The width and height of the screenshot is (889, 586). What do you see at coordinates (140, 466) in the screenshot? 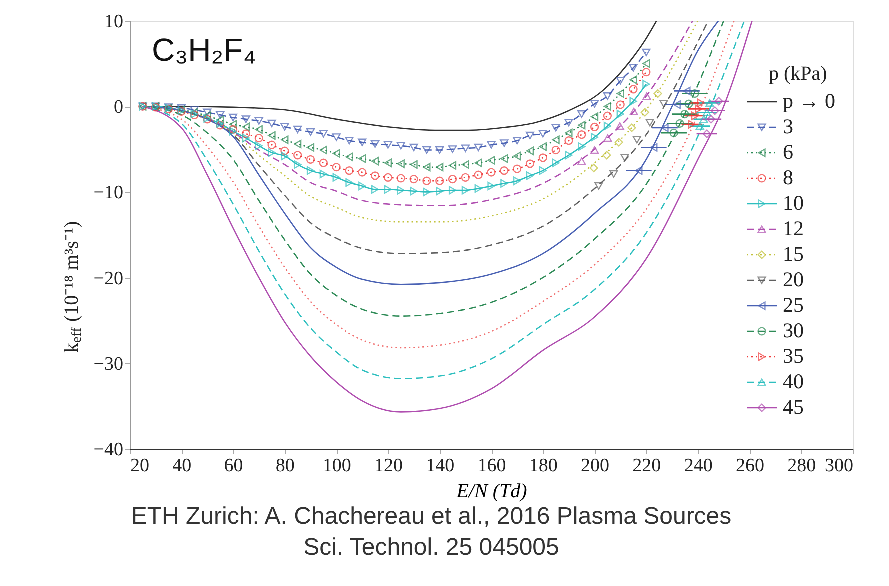
I see `x-tick-label: 20` at bounding box center [140, 466].